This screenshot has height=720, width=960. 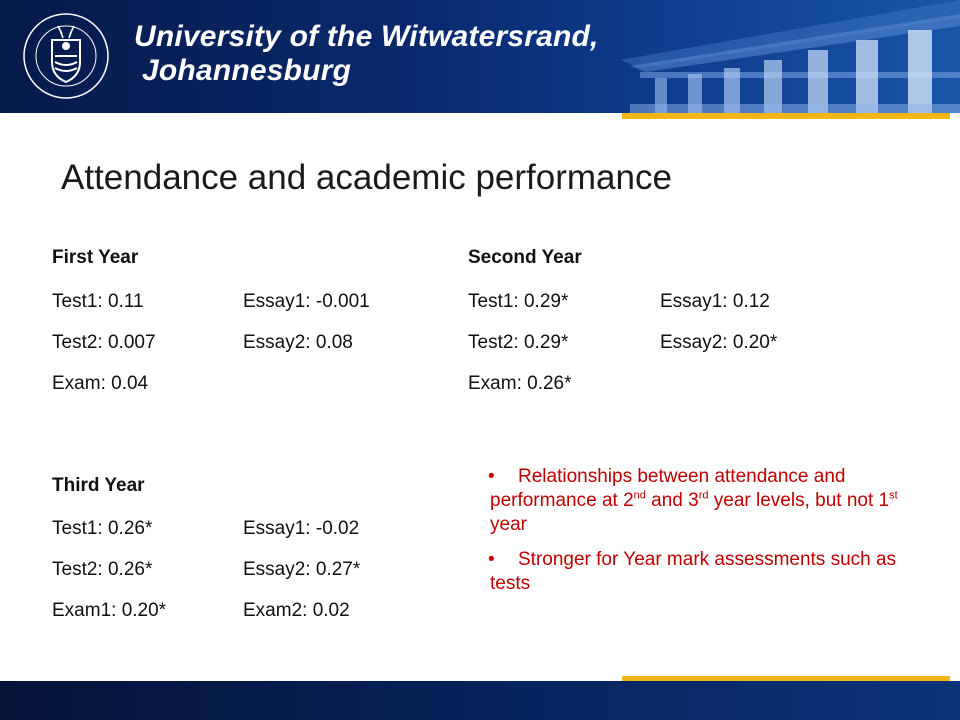 What do you see at coordinates (786, 116) in the screenshot?
I see `gold-accent-bar-top` at bounding box center [786, 116].